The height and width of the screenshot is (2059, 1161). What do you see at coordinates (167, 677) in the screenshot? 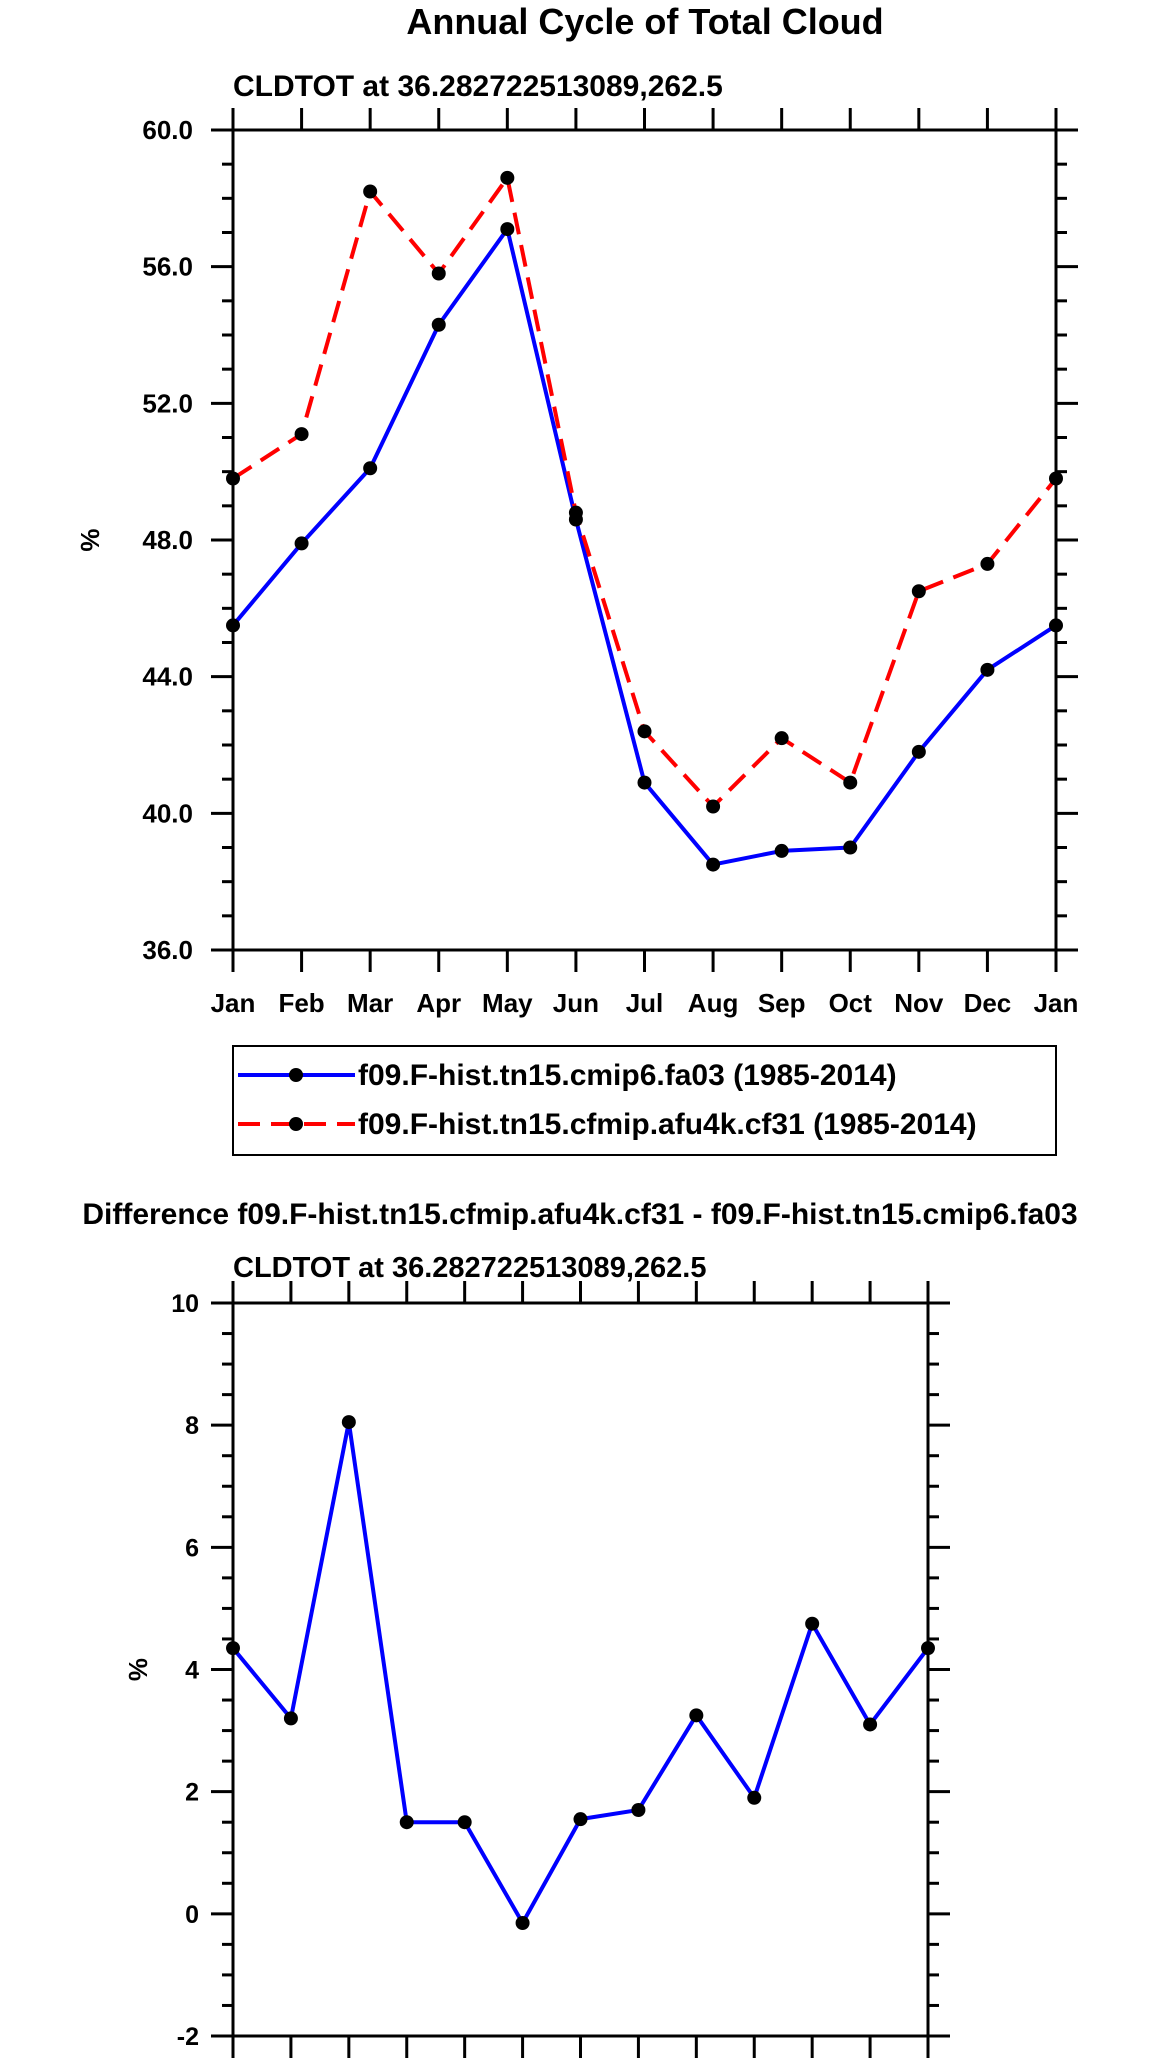
I see `chart1-ytick-label: 44.0` at bounding box center [167, 677].